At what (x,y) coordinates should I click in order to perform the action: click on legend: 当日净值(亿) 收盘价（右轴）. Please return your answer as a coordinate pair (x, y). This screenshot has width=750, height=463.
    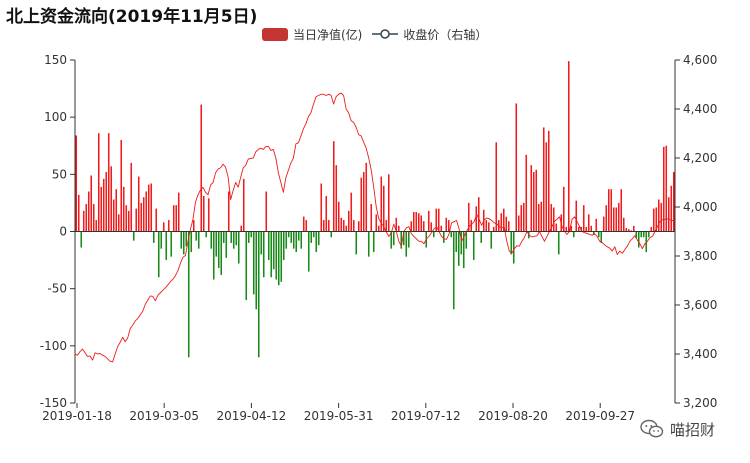
    Looking at the image, I should click on (374, 34).